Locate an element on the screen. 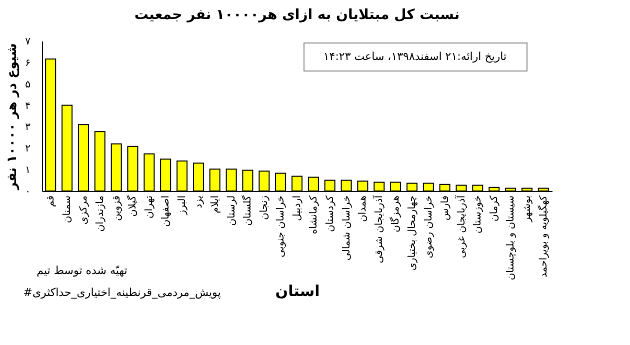 Image resolution: width=630 pixels, height=345 pixels. x-tick-label: یزد is located at coordinates (198, 201).